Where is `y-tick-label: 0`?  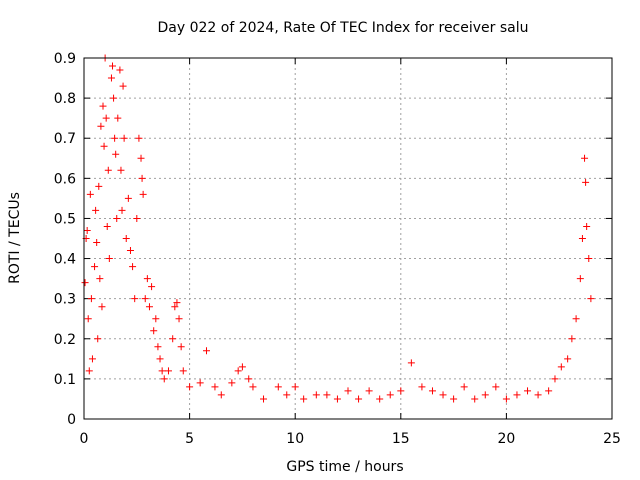 y-tick-label: 0 is located at coordinates (71, 420).